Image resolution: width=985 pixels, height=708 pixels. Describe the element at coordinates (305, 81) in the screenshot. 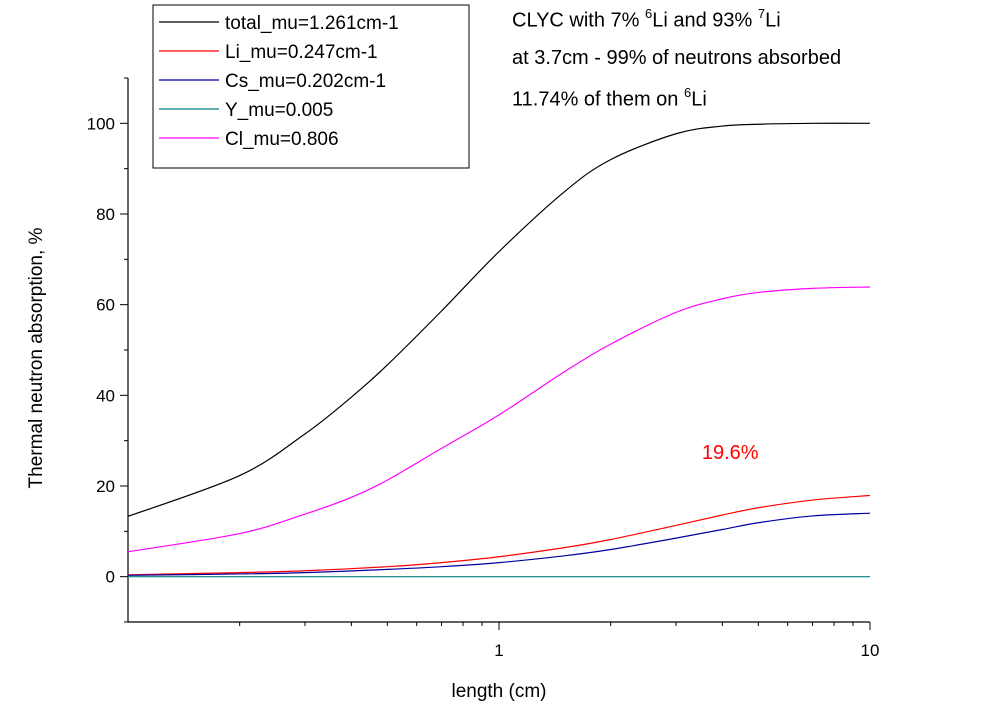

I see `legend-label: Cs_mu=0.202cm-1` at that location.